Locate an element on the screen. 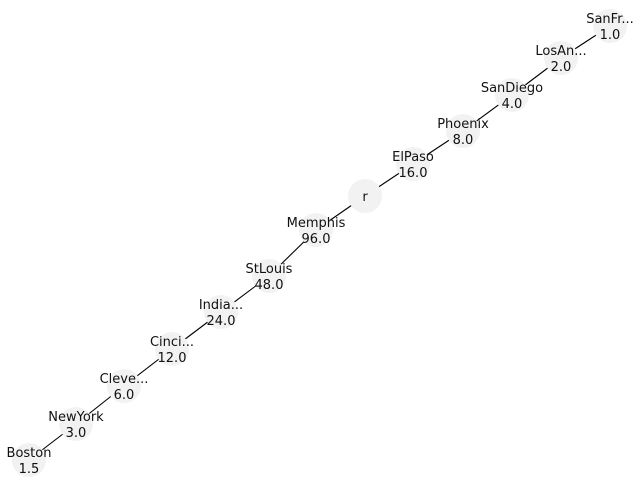  node-value-label: 48.0 is located at coordinates (269, 285).